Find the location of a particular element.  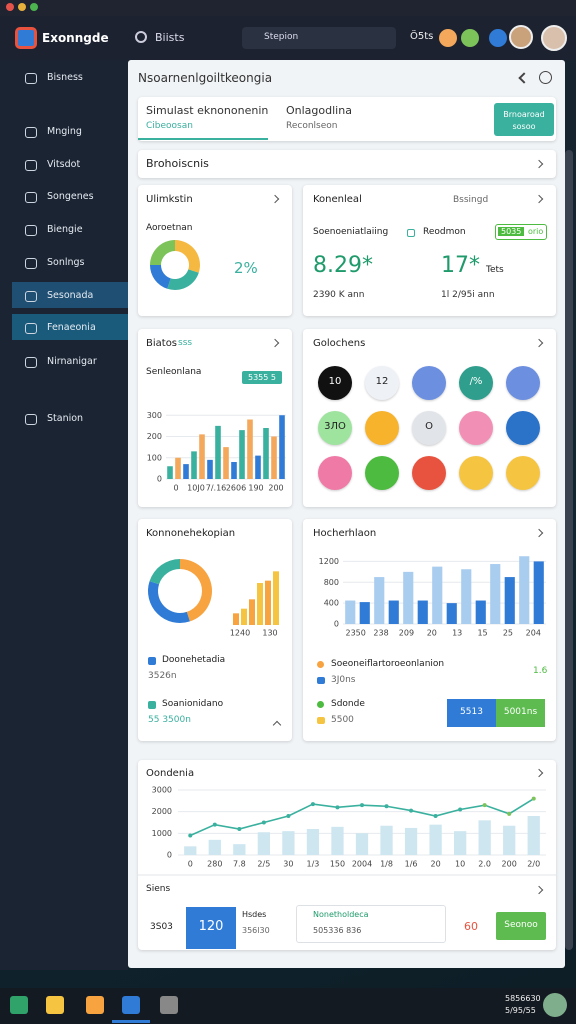

clock-time: 5856630 is located at coordinates (523, 998).